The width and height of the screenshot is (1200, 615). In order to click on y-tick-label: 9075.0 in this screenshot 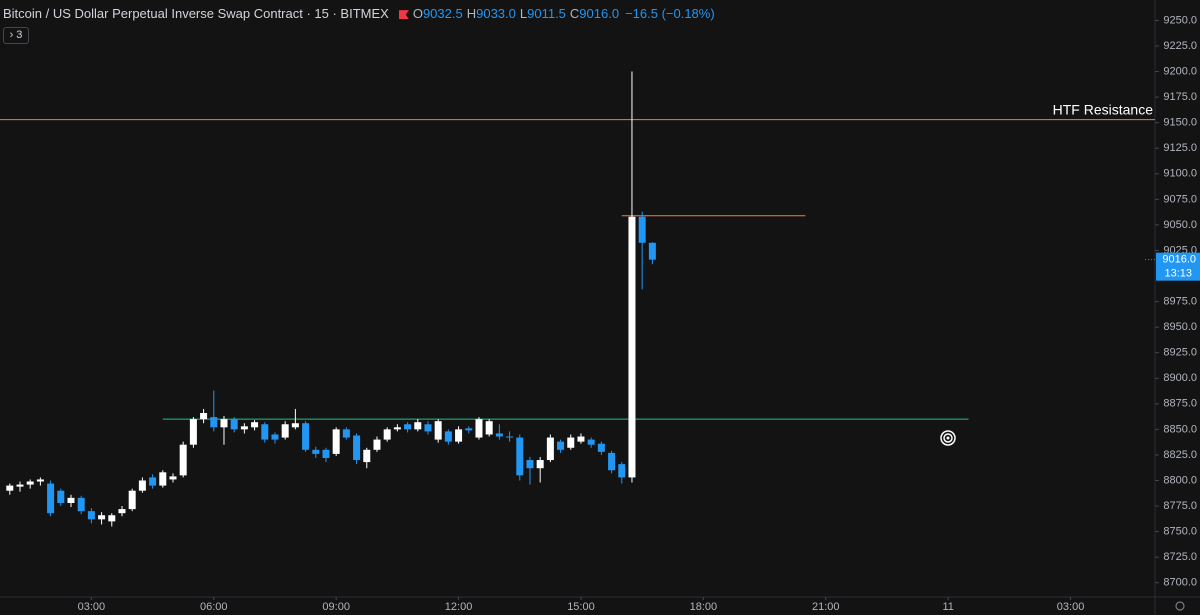, I will do `click(1180, 199)`.